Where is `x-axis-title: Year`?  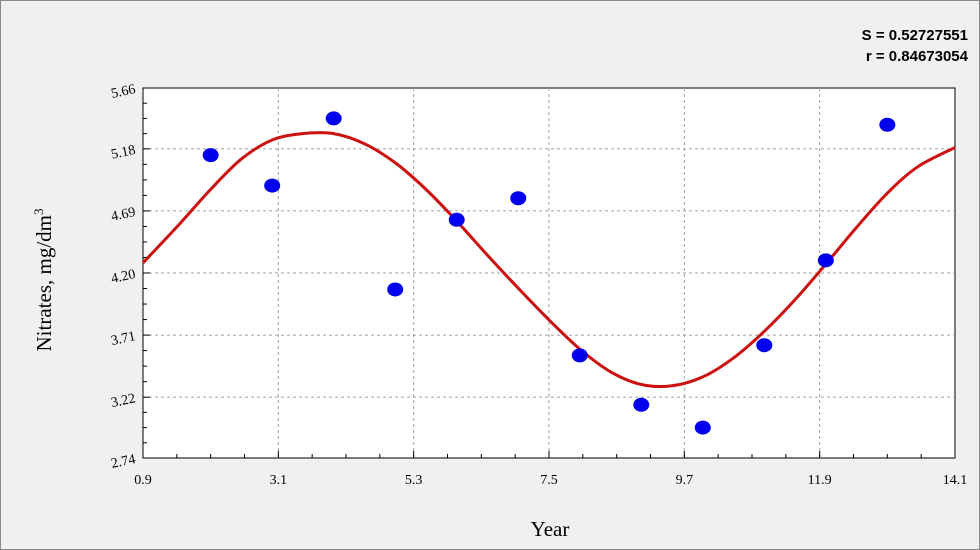 x-axis-title: Year is located at coordinates (550, 529).